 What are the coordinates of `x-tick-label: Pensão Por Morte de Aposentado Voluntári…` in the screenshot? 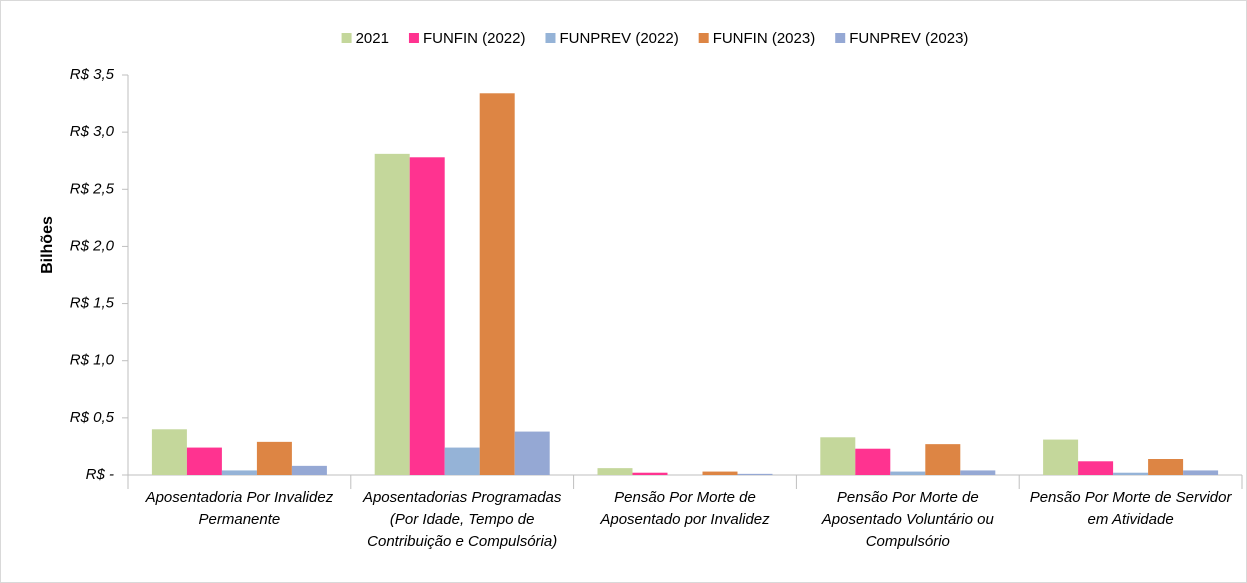 It's located at (907, 519).